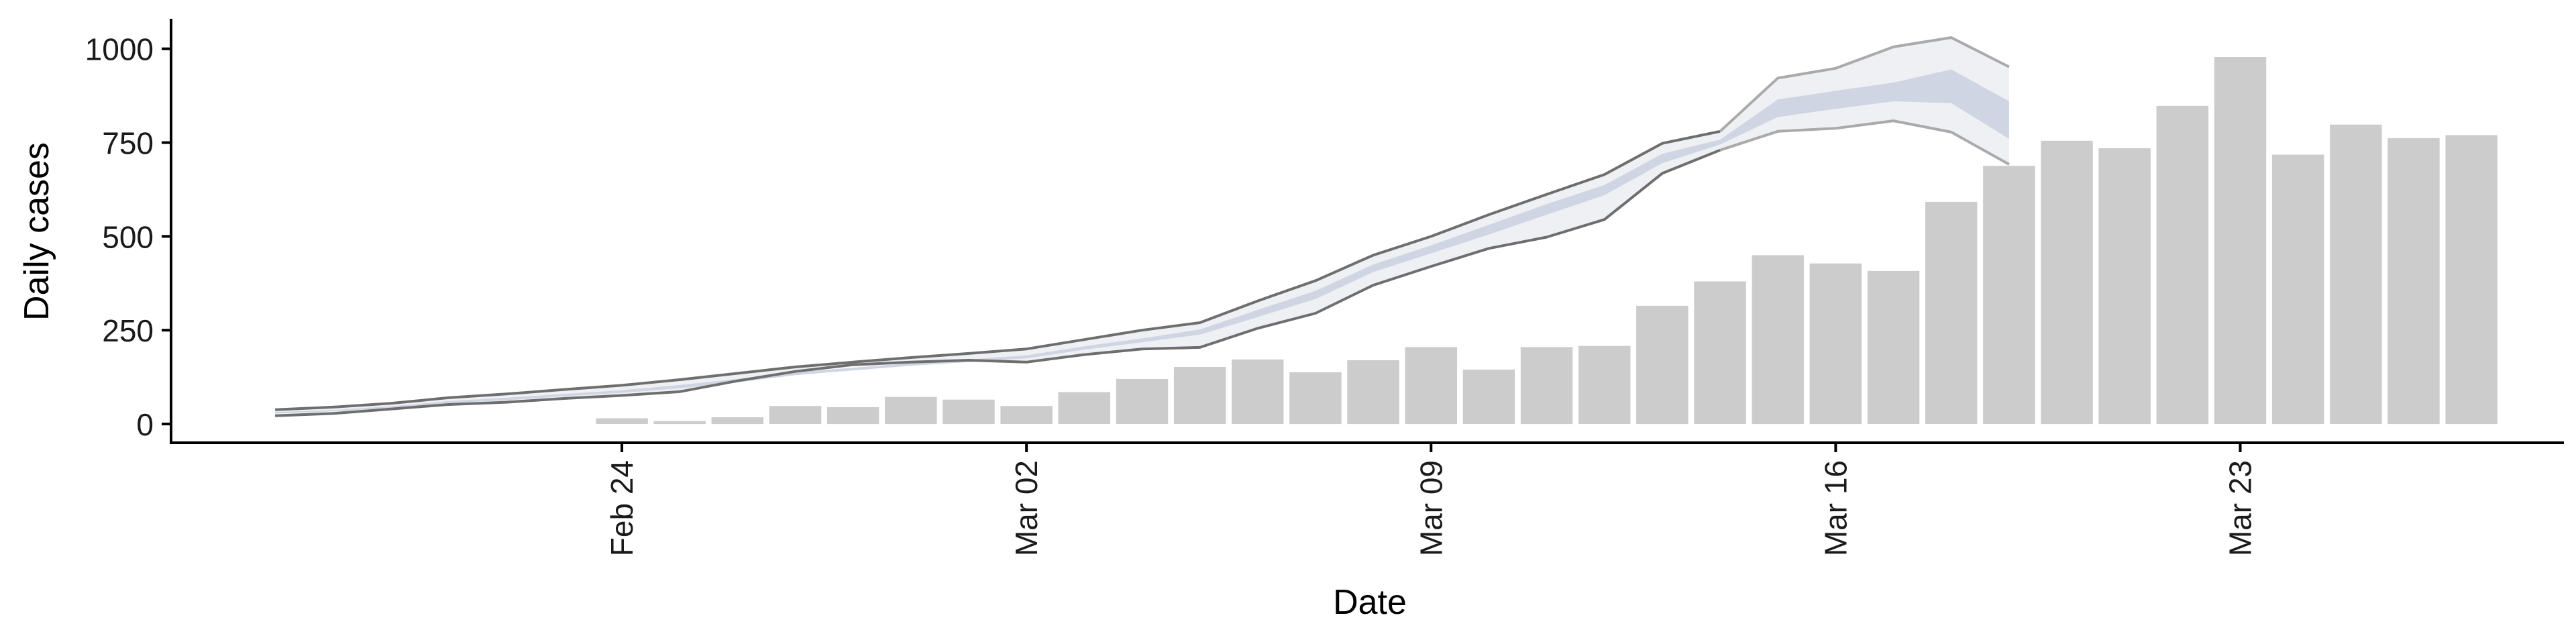 The image size is (2576, 644). I want to click on y-tick-label: 500, so click(128, 236).